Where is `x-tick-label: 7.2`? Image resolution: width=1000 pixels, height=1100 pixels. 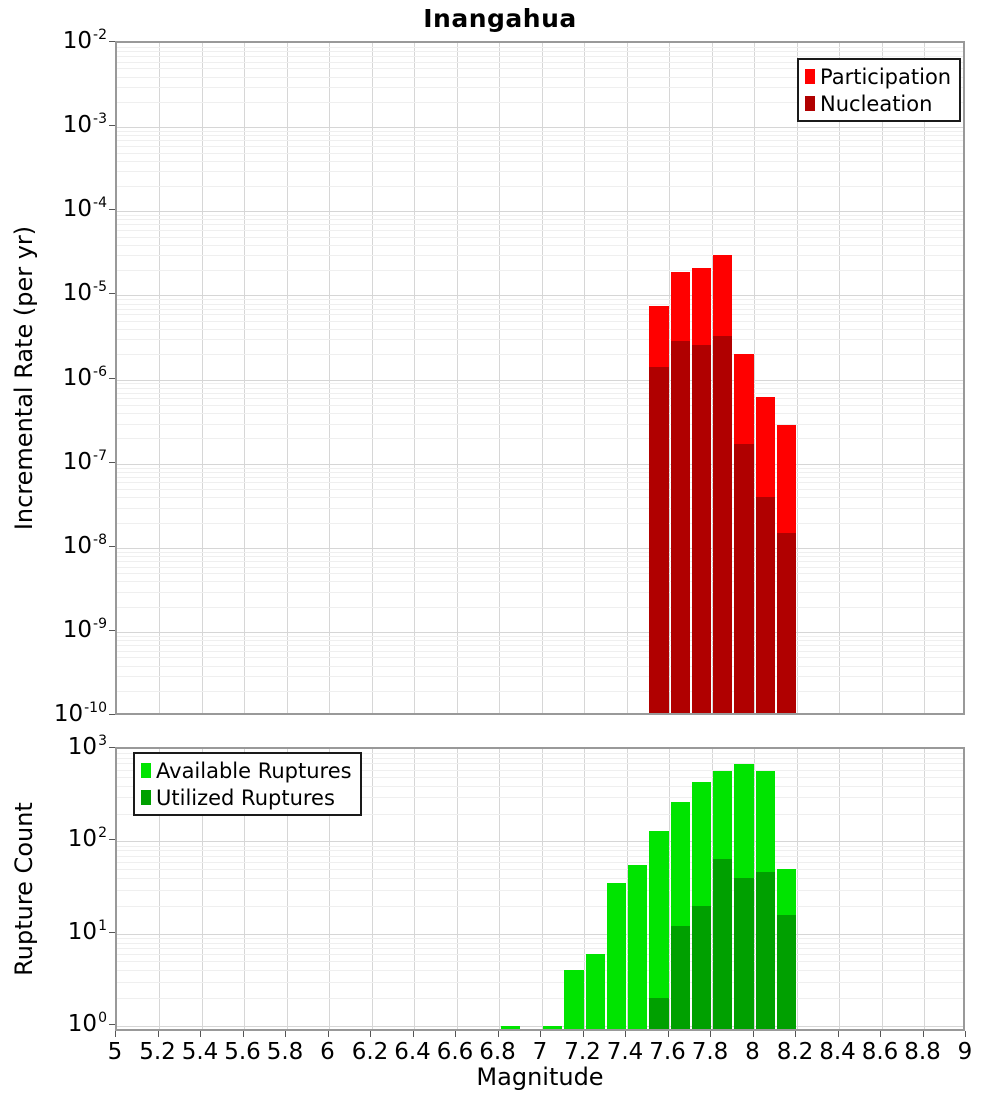
x-tick-label: 7.2 is located at coordinates (582, 1052).